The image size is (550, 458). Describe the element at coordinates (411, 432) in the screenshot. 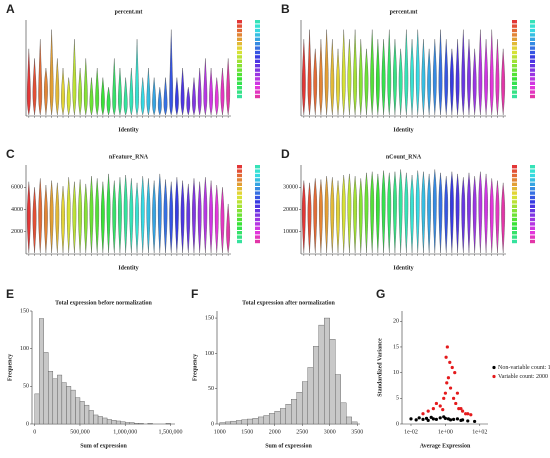

I see `x-tick-label: 1e-02` at that location.